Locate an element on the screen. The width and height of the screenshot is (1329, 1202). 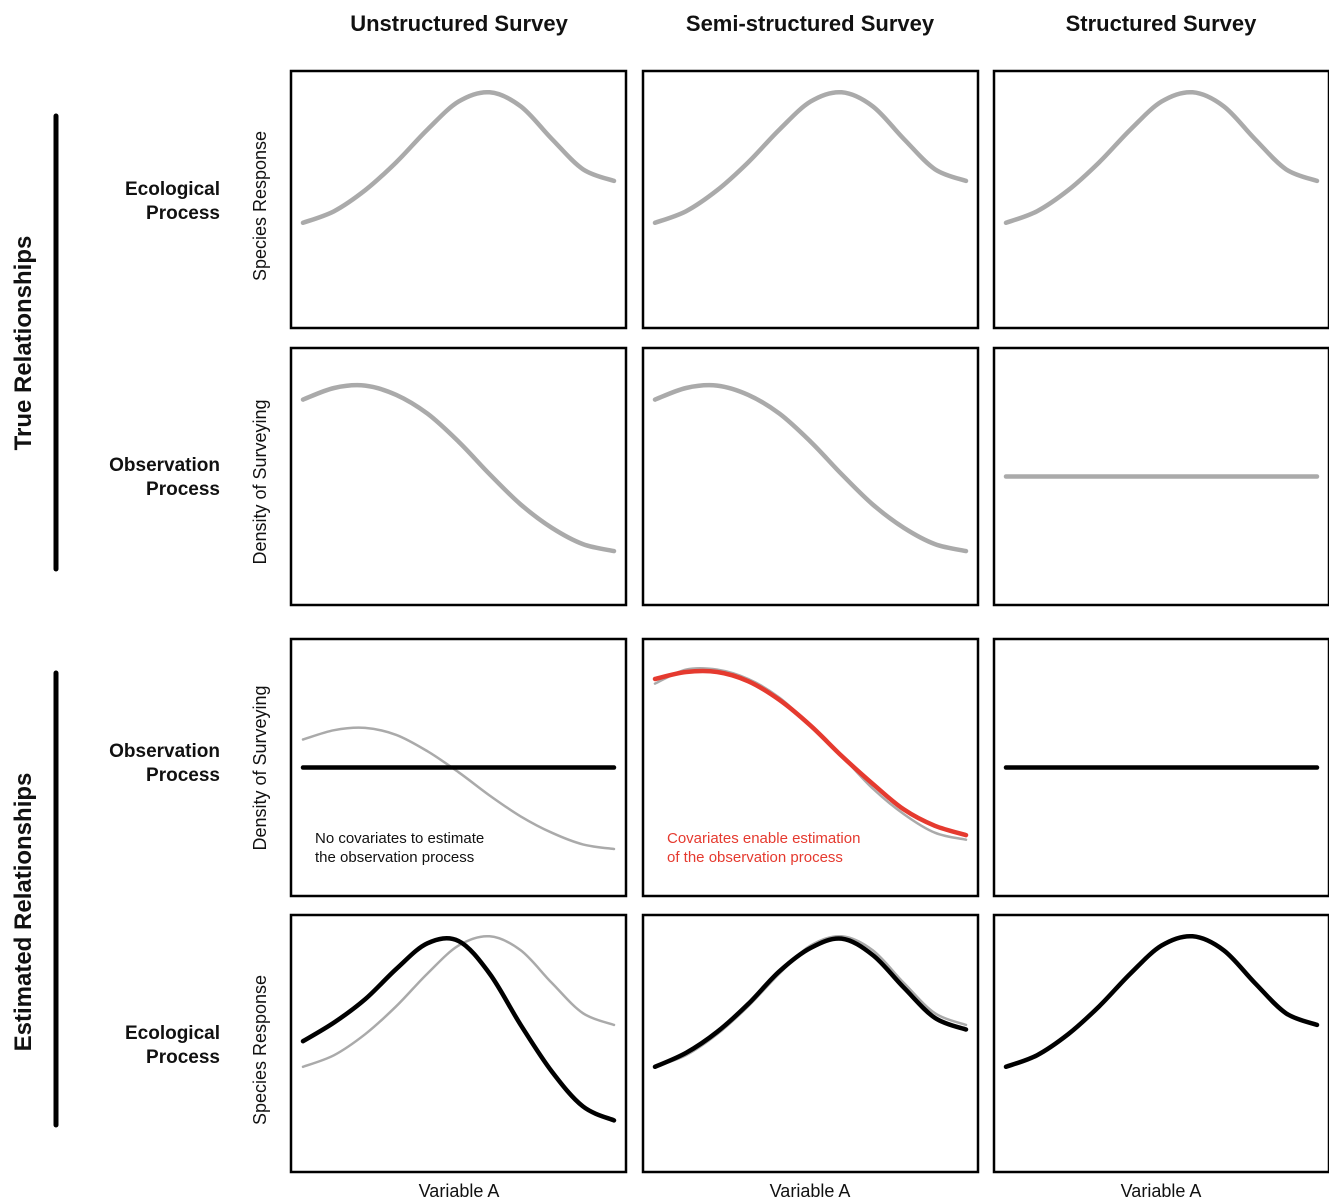
x-axis-label-semi-structured: Variable A is located at coordinates (810, 1191).